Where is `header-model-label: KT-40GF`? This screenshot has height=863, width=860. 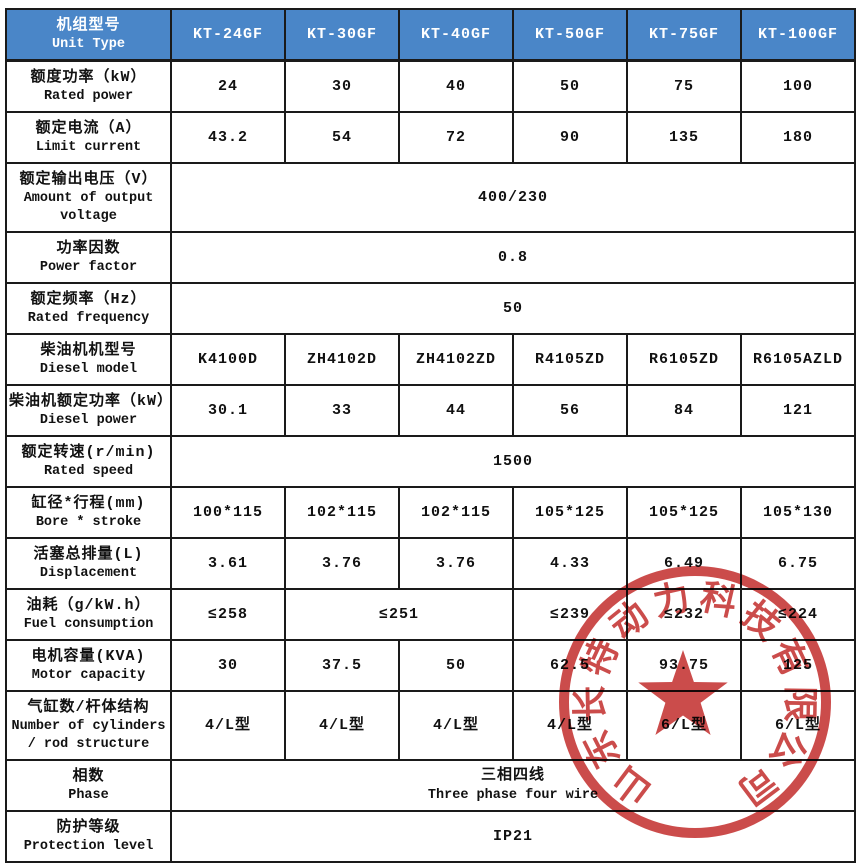
header-model-label: KT-40GF is located at coordinates (455, 34).